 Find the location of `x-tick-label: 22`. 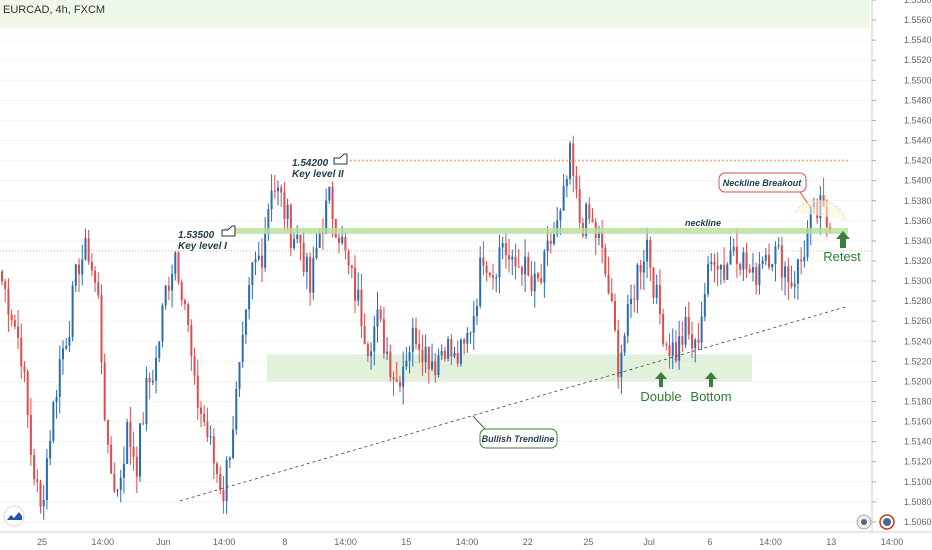

x-tick-label: 22 is located at coordinates (528, 542).